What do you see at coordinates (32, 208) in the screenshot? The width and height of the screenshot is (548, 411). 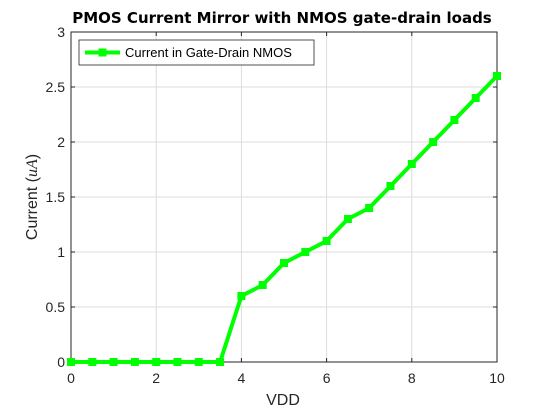 I see `y-axis-label-prefix: Current (` at bounding box center [32, 208].